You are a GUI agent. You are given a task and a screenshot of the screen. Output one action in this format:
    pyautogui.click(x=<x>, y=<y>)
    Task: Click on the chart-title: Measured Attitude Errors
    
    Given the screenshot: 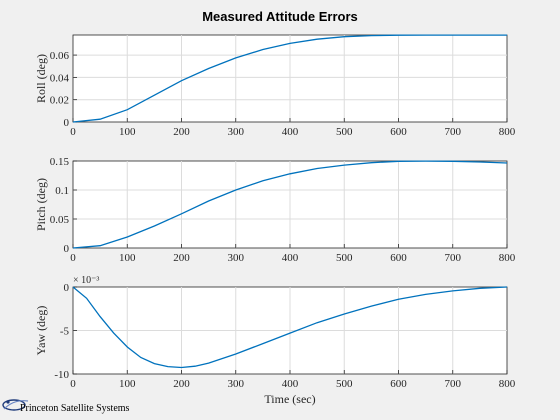 What is the action you would take?
    pyautogui.click(x=280, y=16)
    